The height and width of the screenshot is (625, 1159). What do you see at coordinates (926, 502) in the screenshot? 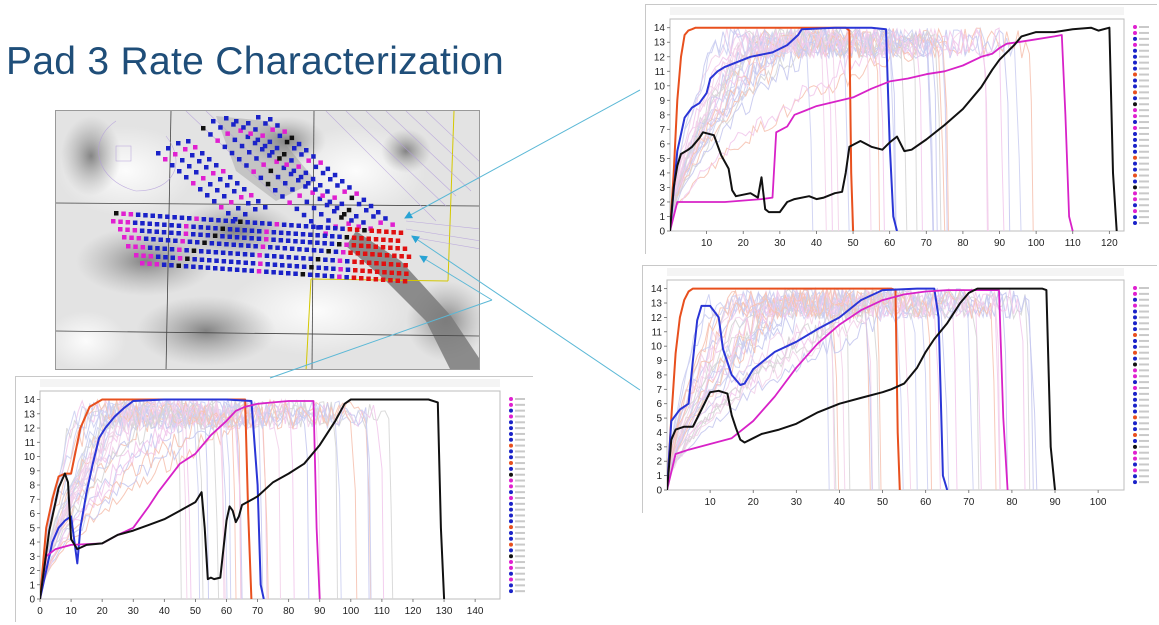
I see `x-tick-label: 60` at bounding box center [926, 502].